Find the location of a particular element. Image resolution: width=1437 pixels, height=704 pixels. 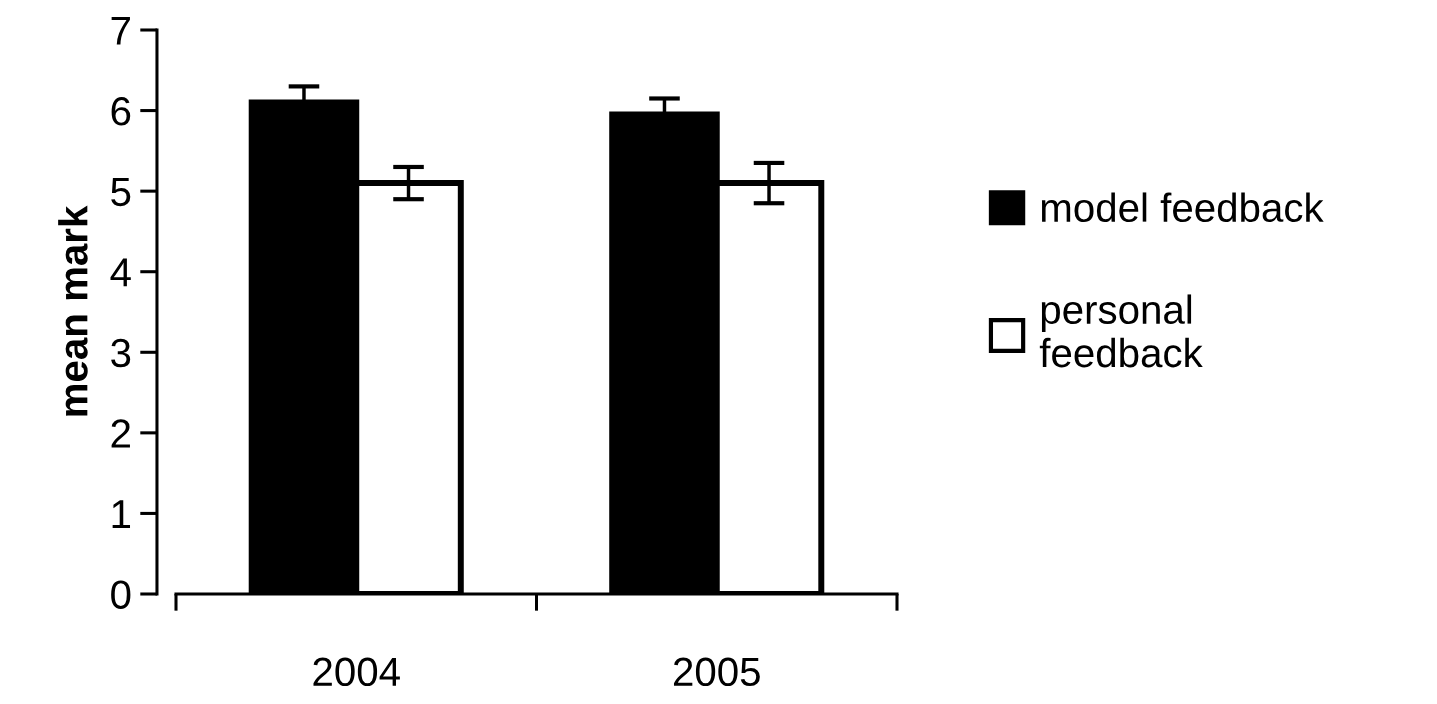

legend-label: model feedback is located at coordinates (1182, 207).